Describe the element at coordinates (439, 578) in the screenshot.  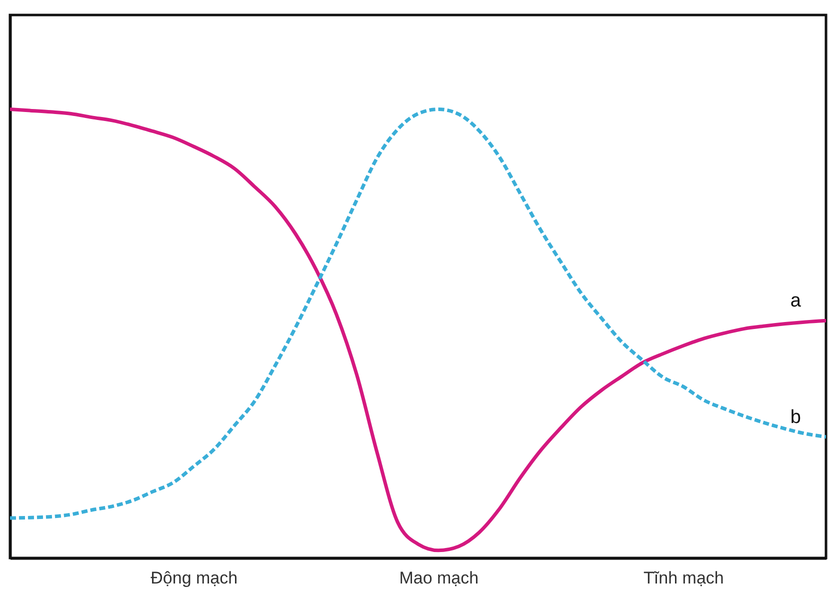
I see `x-tick-label: Mao mạch` at that location.